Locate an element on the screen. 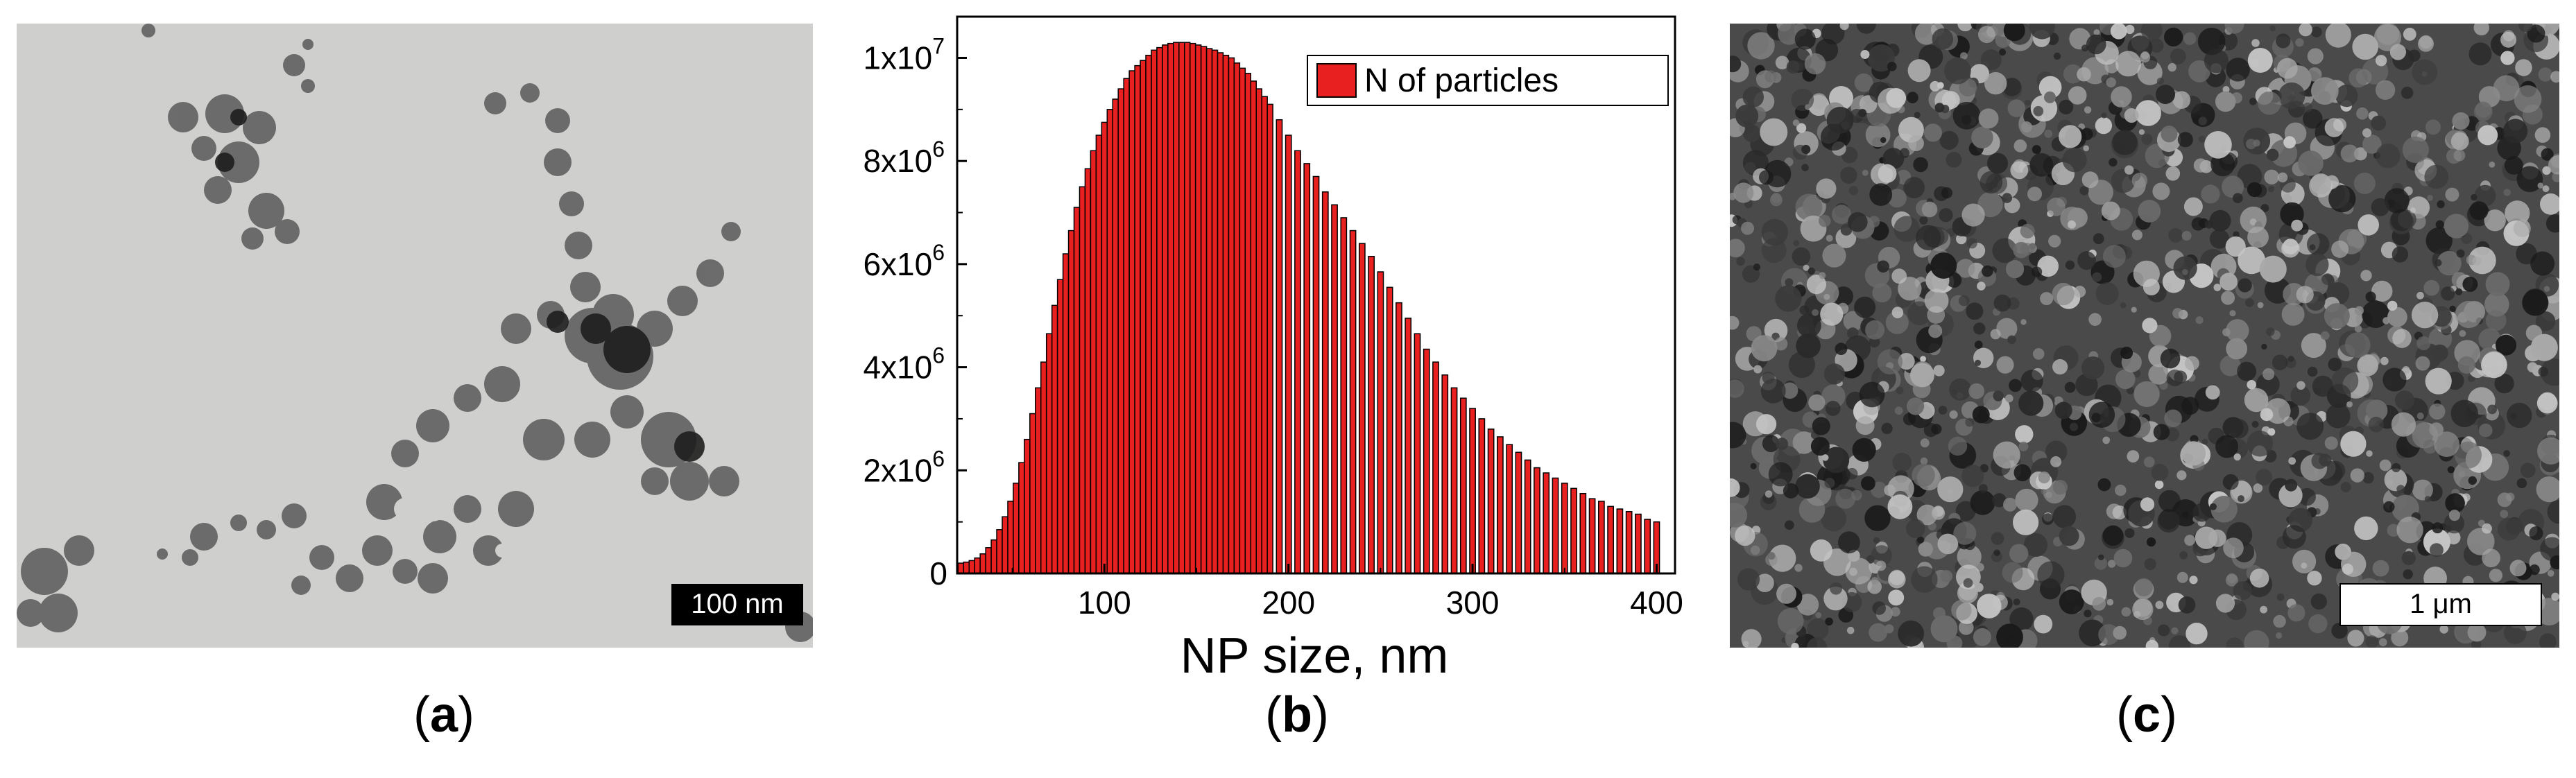 The image size is (2576, 778). y-tick-label: 6x10⁶ is located at coordinates (904, 261).